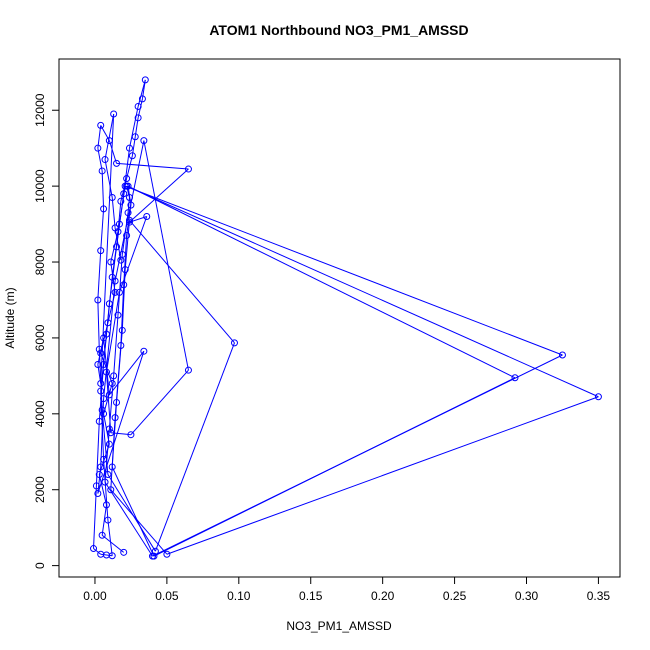 The width and height of the screenshot is (650, 650). I want to click on y-tick-label: 2000, so click(40, 489).